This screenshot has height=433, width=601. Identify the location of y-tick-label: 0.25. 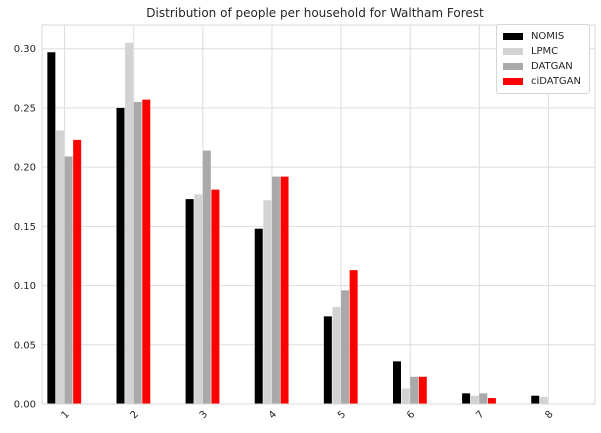
(25, 108).